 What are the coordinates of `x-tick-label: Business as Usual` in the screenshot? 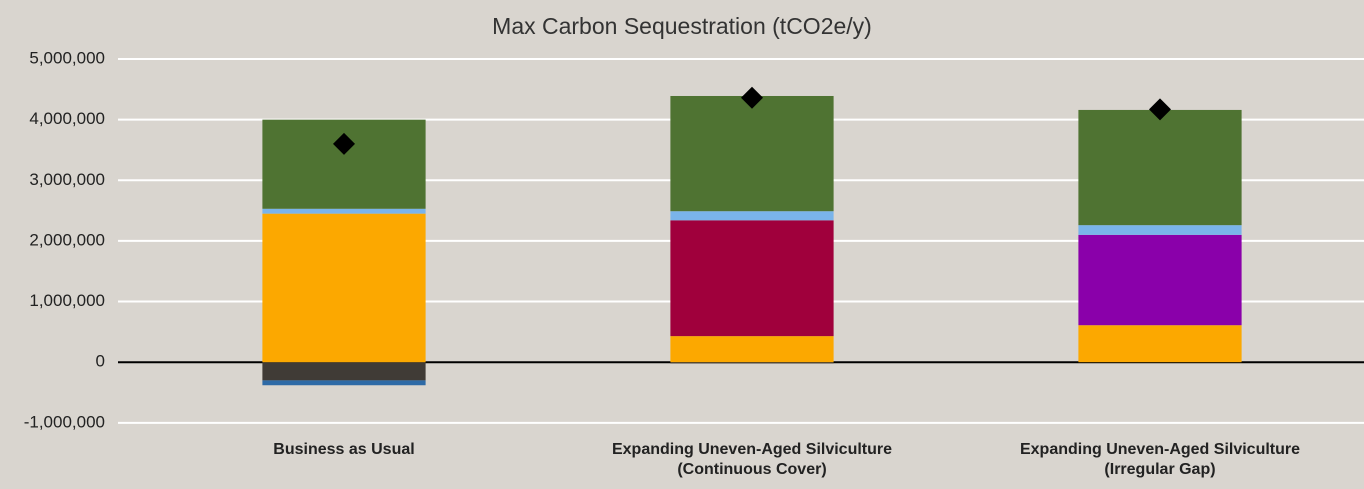 It's located at (344, 449).